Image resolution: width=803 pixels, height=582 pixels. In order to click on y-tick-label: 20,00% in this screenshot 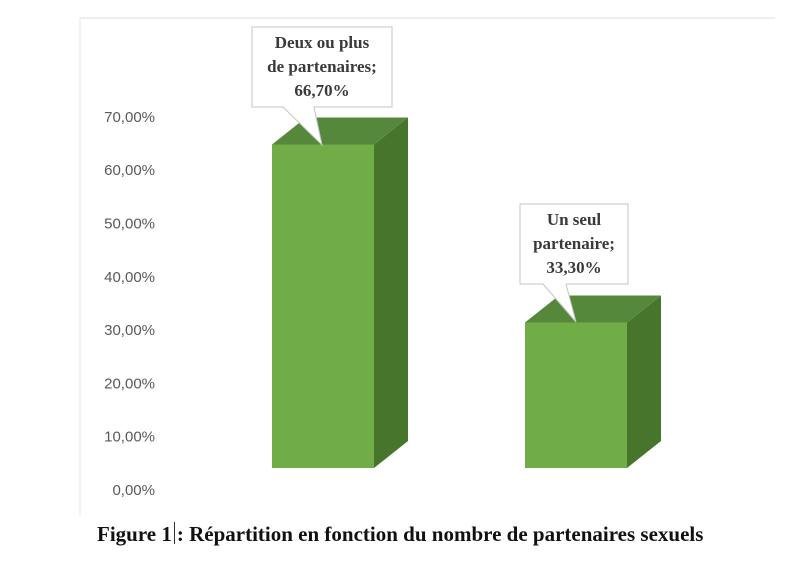, I will do `click(129, 383)`.